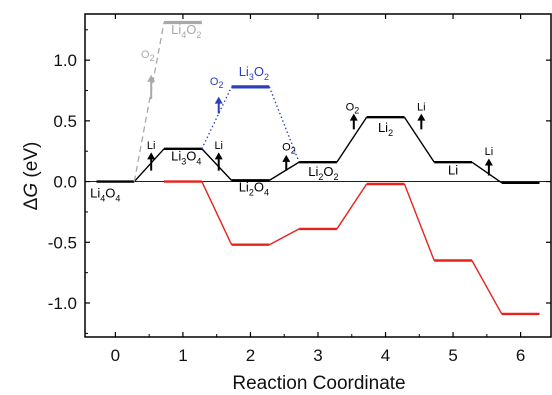 The width and height of the screenshot is (552, 395). What do you see at coordinates (31, 190) in the screenshot?
I see `y-axis-title-var: G` at bounding box center [31, 190].